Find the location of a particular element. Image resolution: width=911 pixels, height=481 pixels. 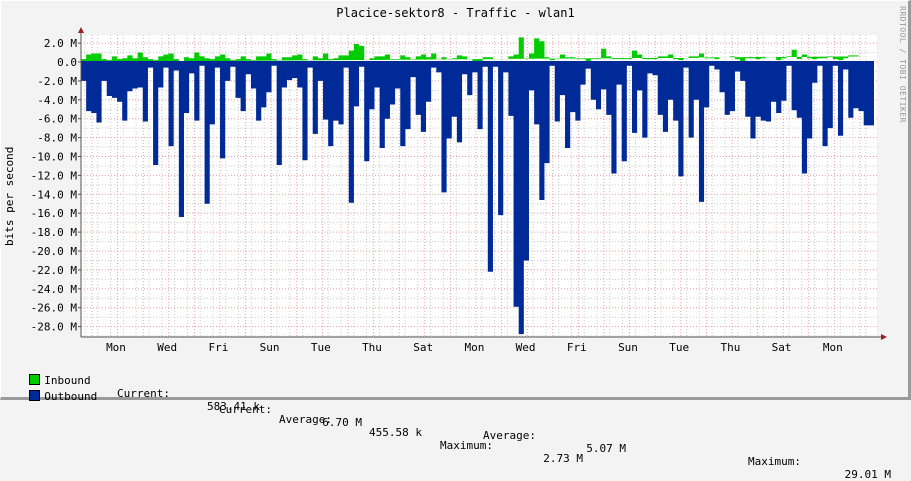

inbound-average-value: 455.58 k is located at coordinates (395, 432).